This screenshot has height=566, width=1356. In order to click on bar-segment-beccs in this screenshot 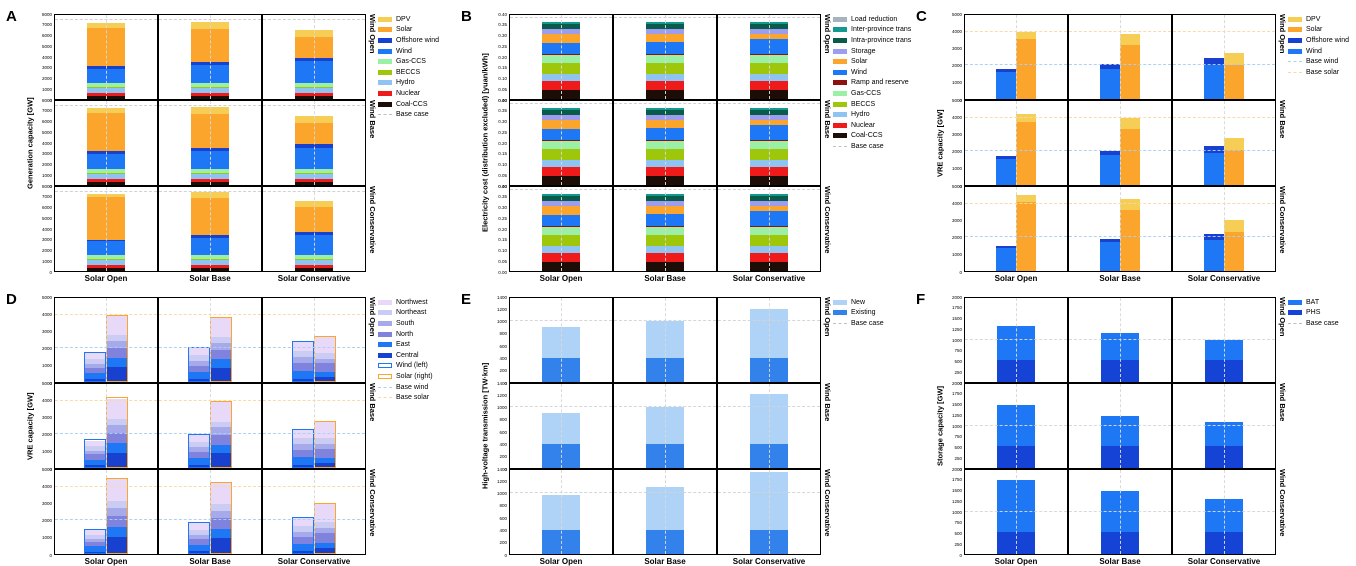, I will do `click(769, 68)`.